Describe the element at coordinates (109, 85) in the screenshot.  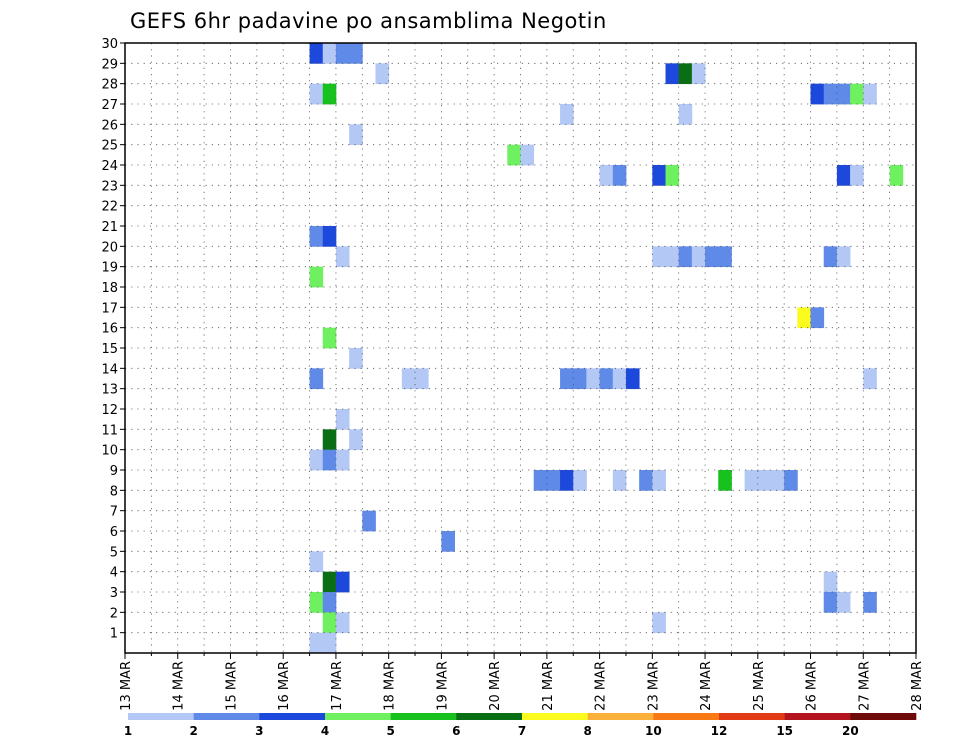
I see `y-tick-label-28: 28` at that location.